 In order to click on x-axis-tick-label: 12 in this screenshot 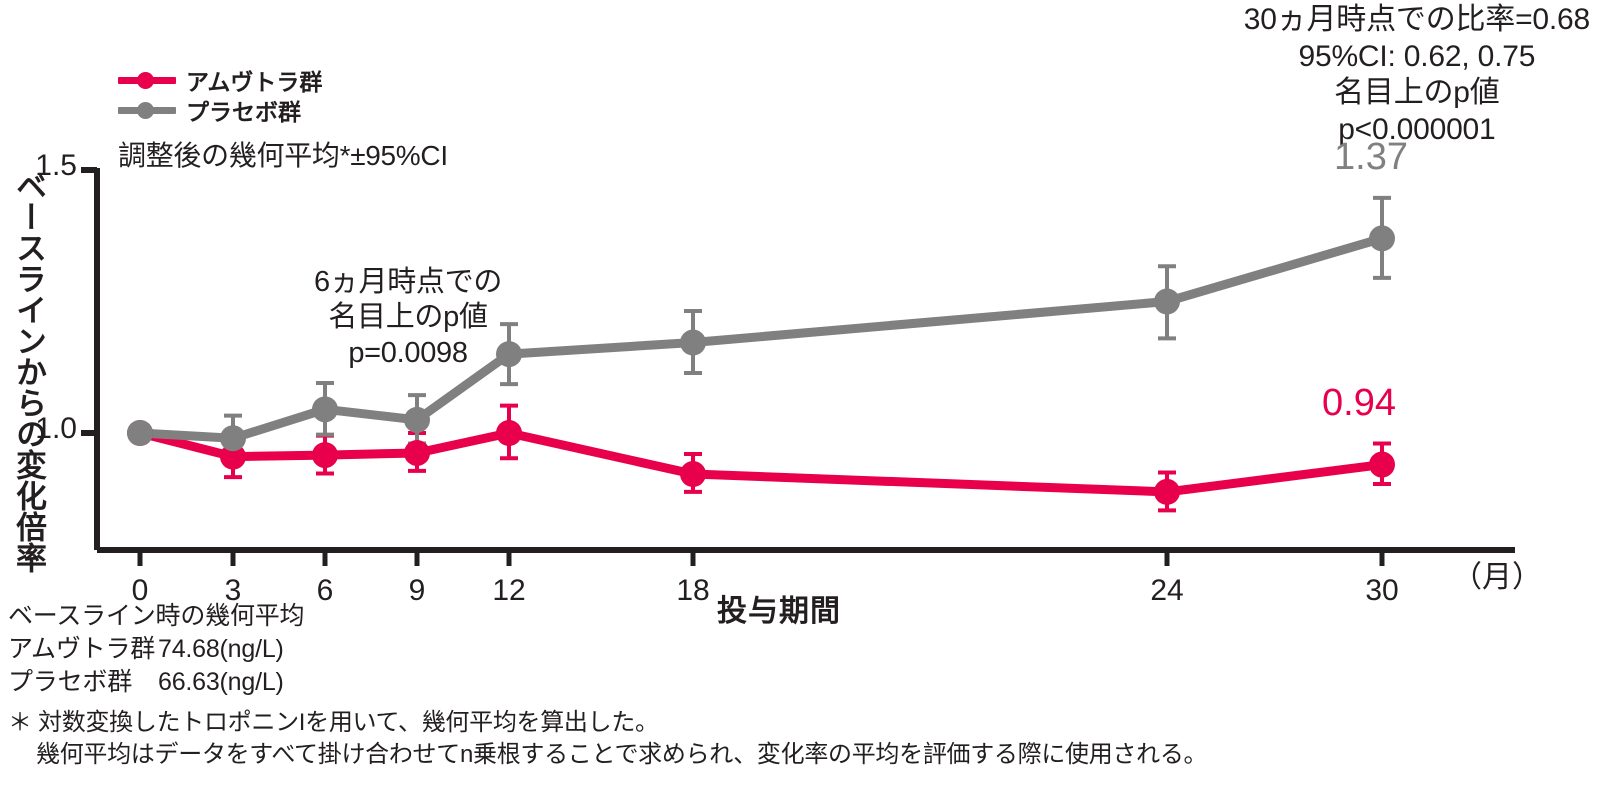, I will do `click(509, 590)`.